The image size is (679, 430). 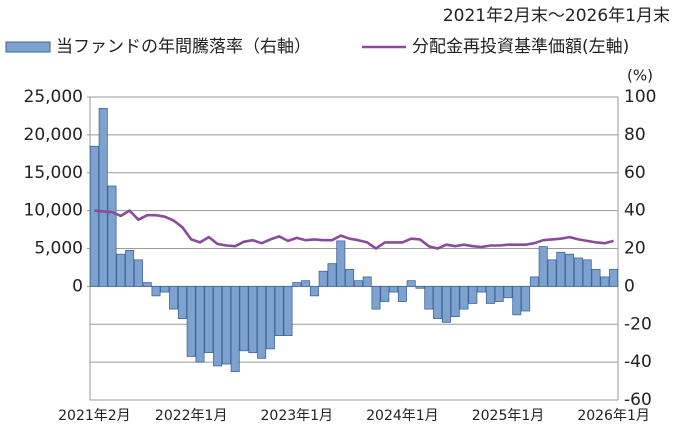 I want to click on y2-tick-label: 20, so click(x=635, y=249).